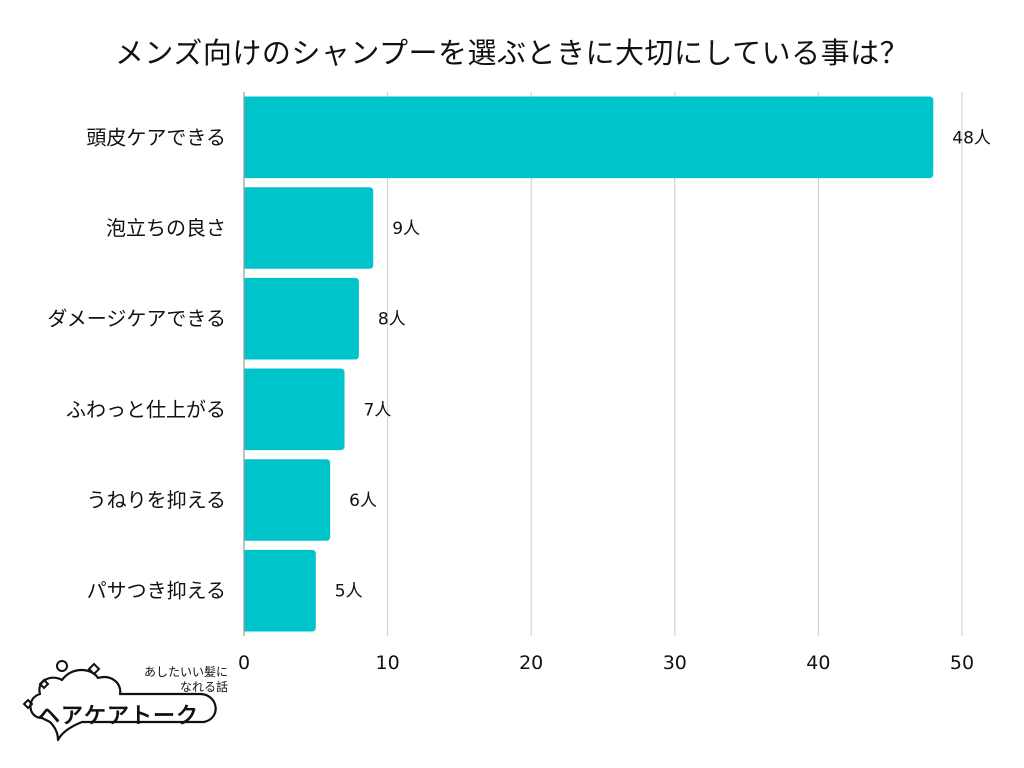 The image size is (1024, 768). Describe the element at coordinates (388, 663) in the screenshot. I see `x-tick-label: 10` at that location.